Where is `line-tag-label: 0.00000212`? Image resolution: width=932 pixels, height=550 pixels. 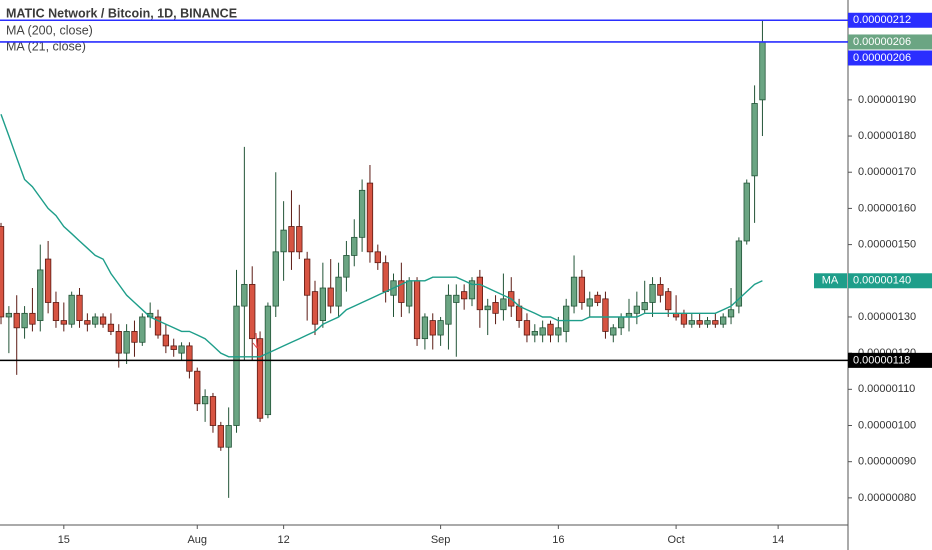 line-tag-label: 0.00000212 is located at coordinates (882, 20).